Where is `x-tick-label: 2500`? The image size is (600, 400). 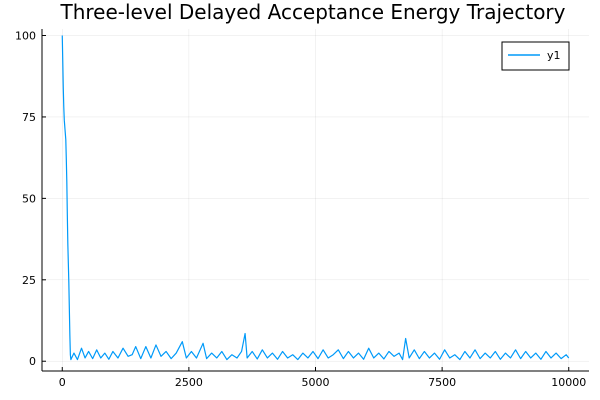 x-tick-label: 2500 is located at coordinates (189, 382).